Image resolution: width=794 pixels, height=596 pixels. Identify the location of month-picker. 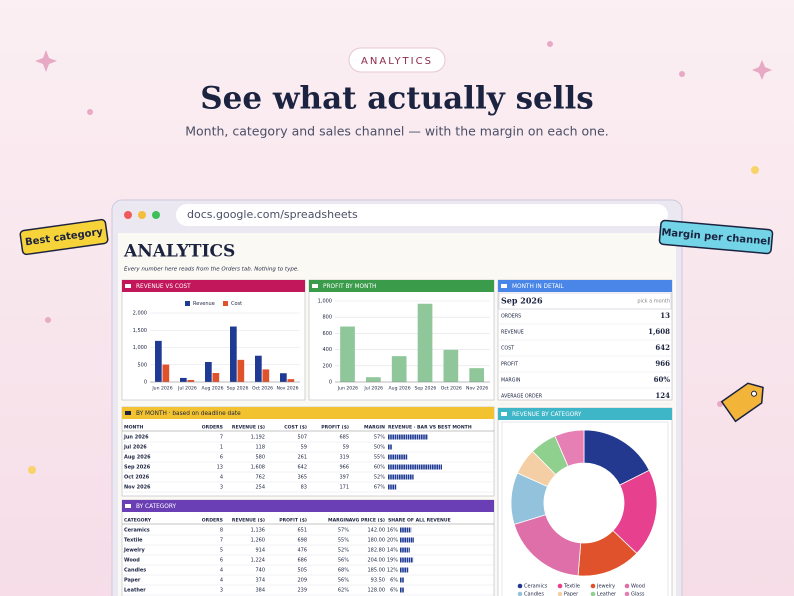
(585, 301).